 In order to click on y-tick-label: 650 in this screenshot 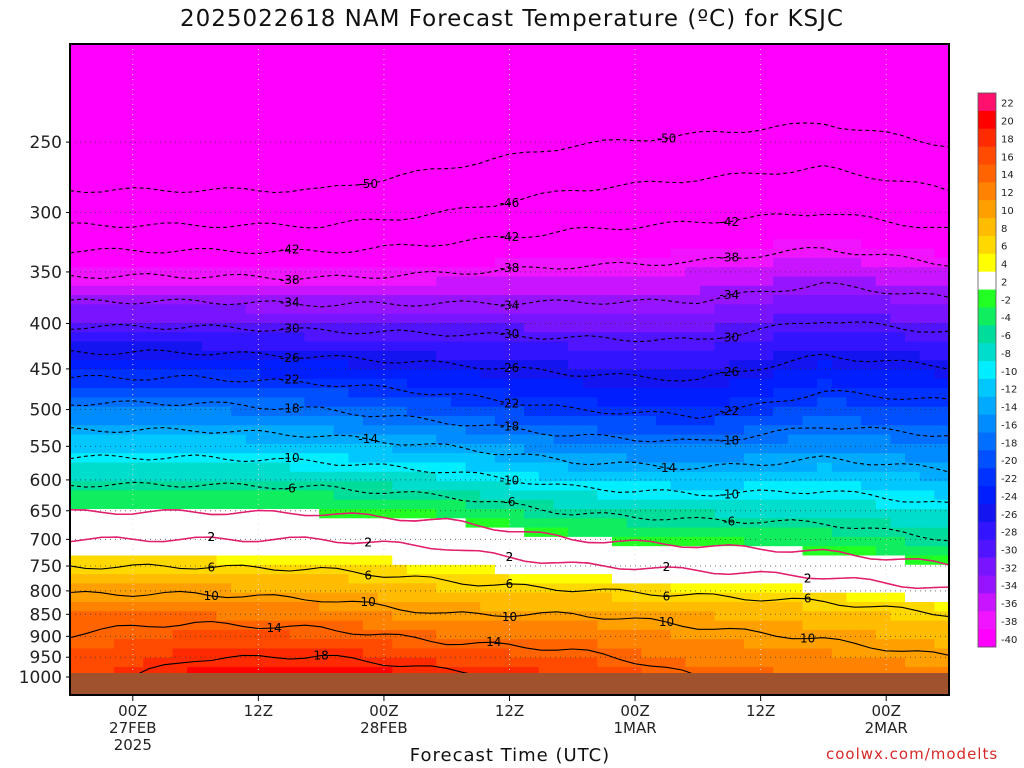, I will do `click(46, 512)`.